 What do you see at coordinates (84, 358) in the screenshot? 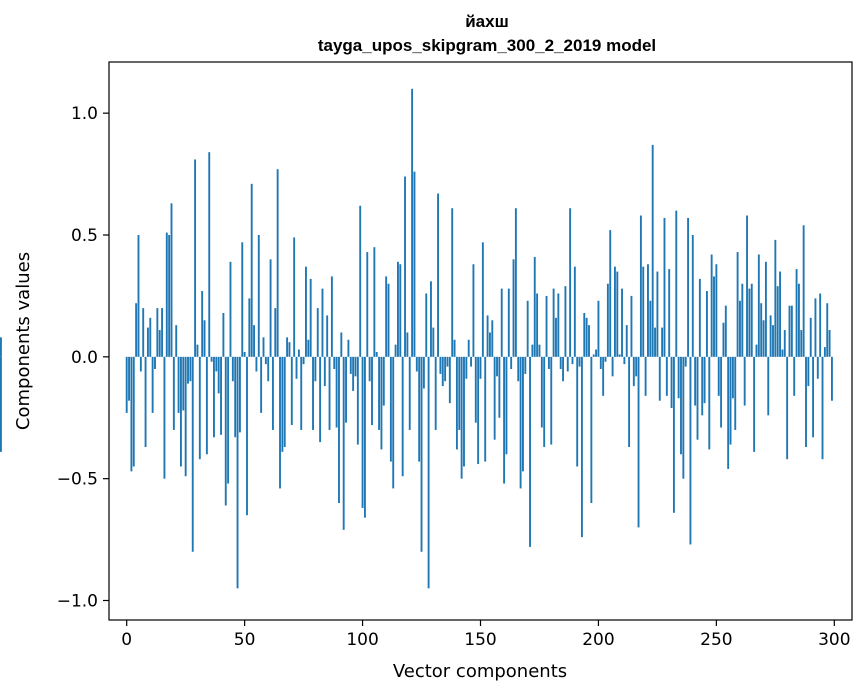
I see `y-tick-label: 0.0` at bounding box center [84, 358].